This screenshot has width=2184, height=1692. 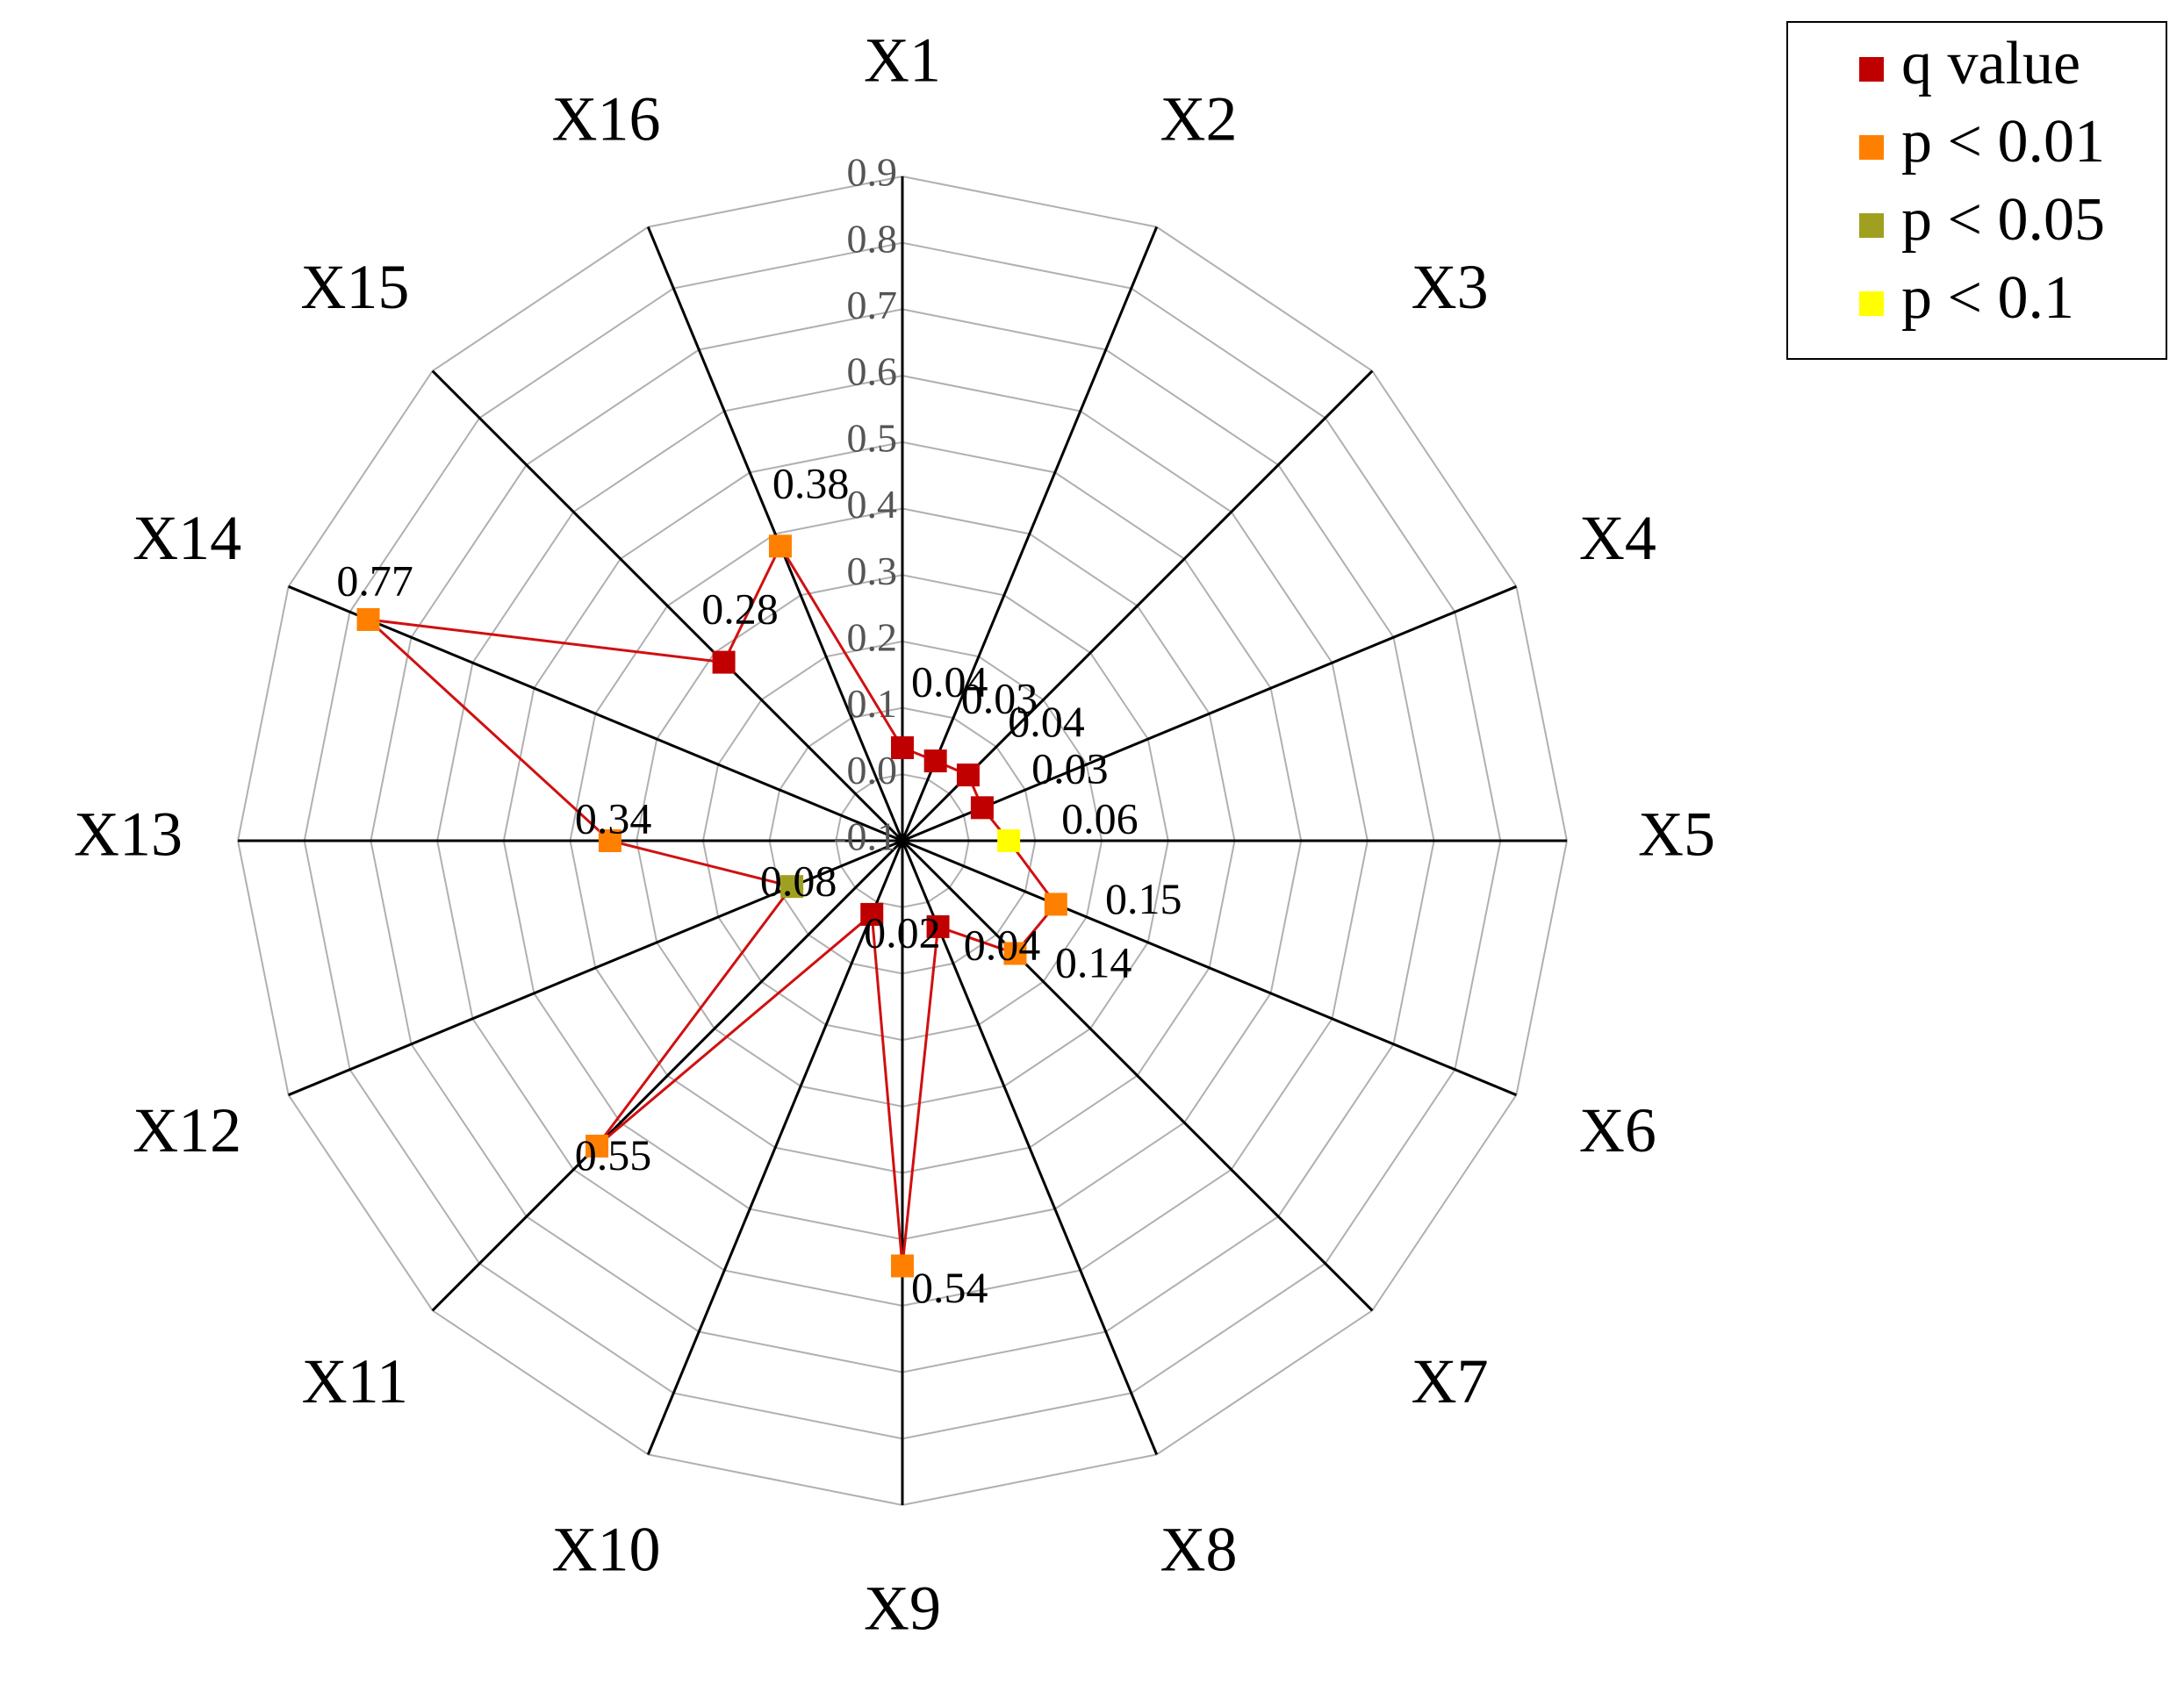 I want to click on value-label: 0.02, so click(x=902, y=933).